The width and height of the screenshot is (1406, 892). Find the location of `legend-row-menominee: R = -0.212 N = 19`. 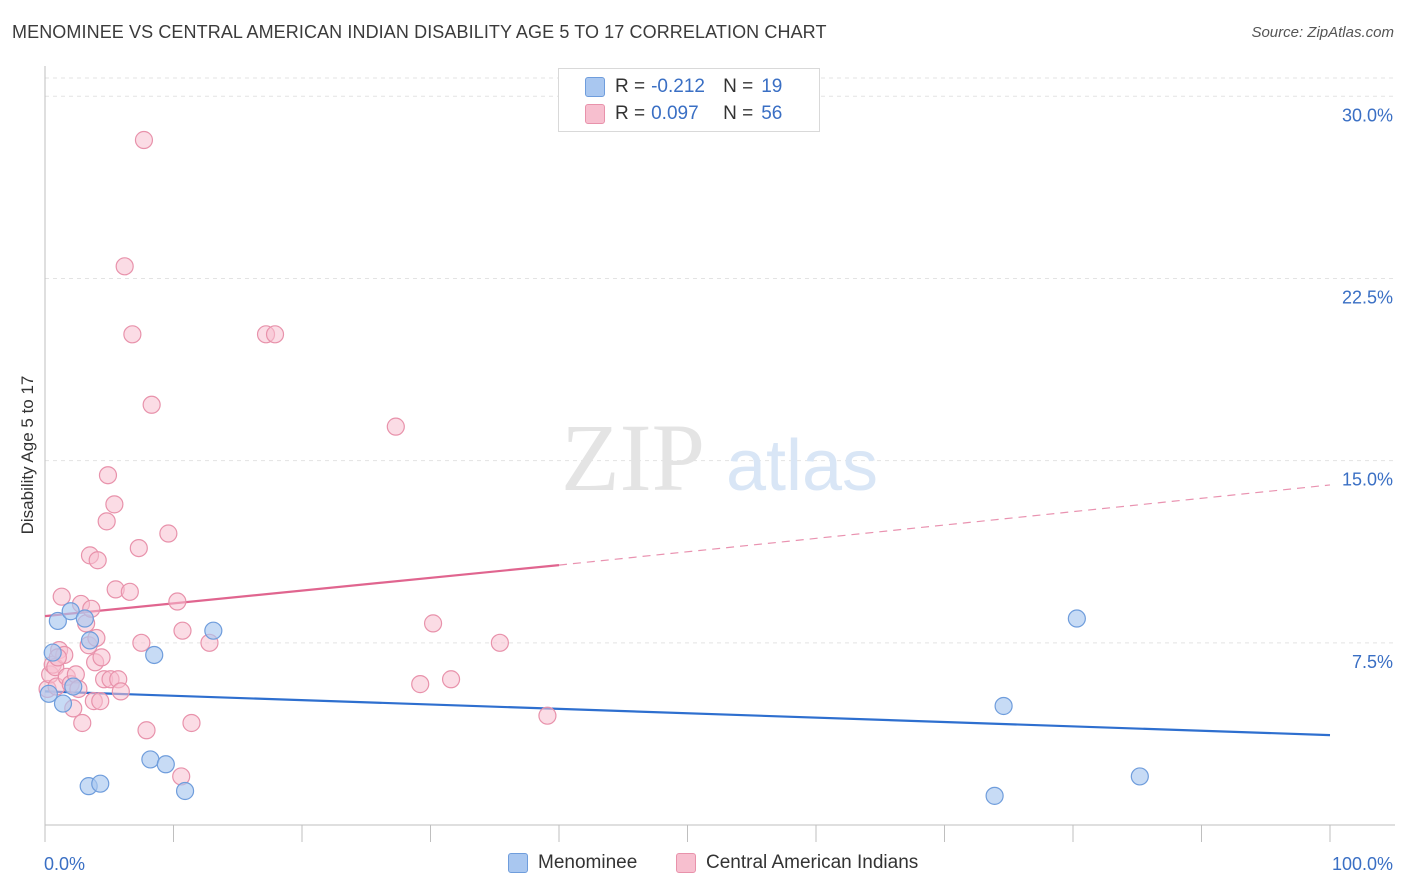

legend-row-menominee: R = -0.212 N = 19 is located at coordinates (683, 87).